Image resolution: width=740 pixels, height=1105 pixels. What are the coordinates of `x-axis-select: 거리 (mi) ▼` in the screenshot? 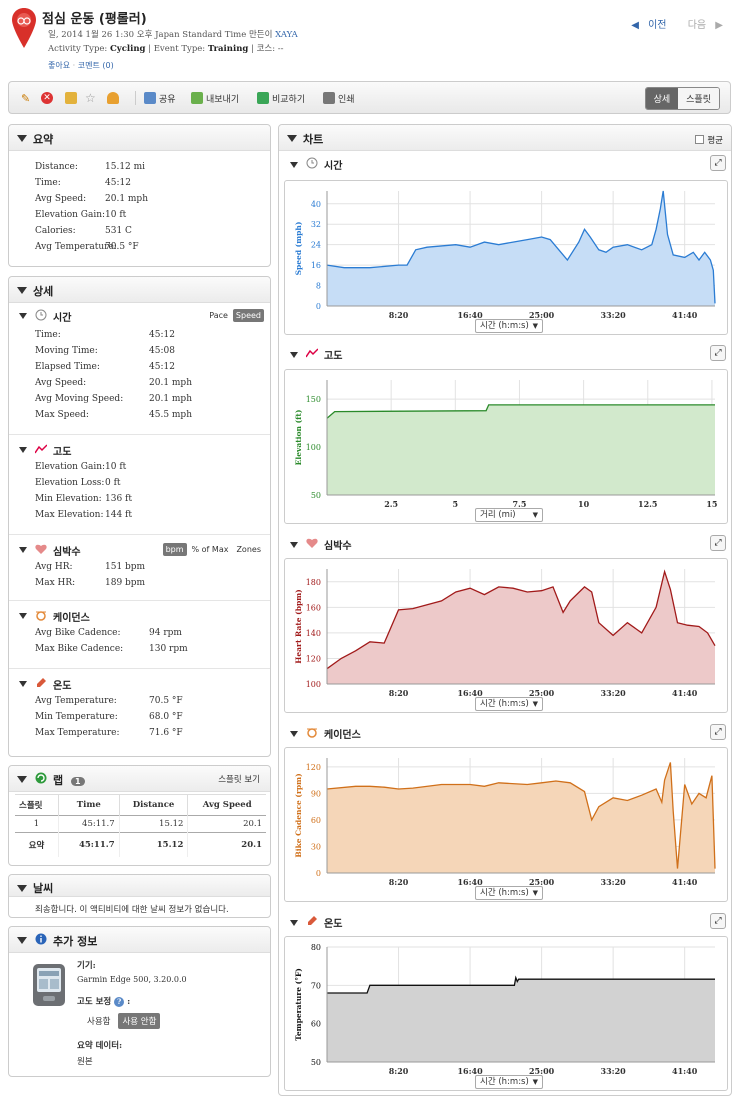 It's located at (509, 515).